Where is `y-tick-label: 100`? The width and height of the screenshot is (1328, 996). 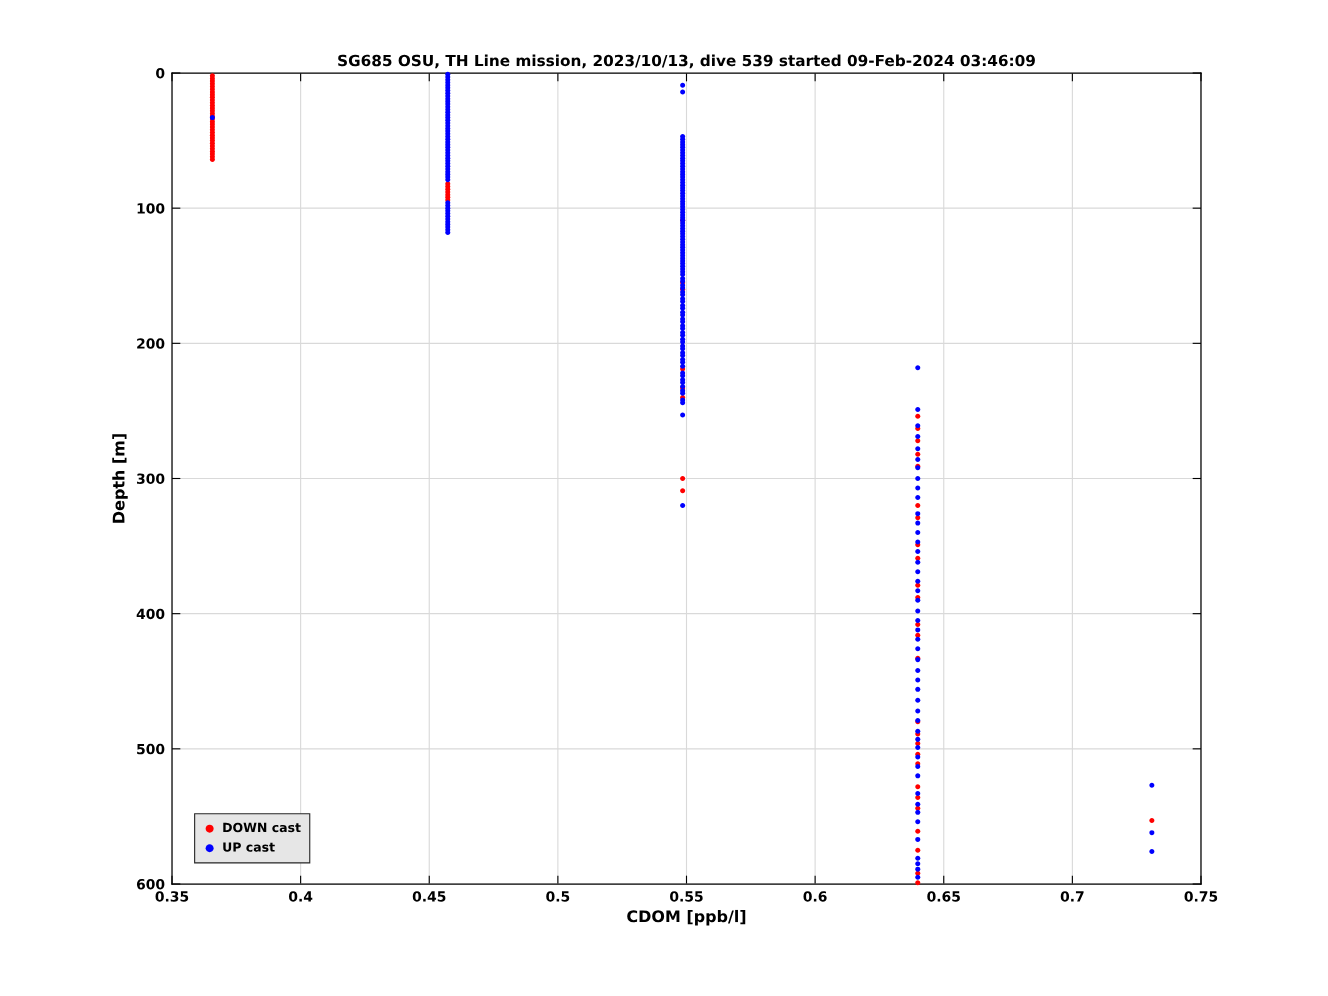
y-tick-label: 100 is located at coordinates (151, 208).